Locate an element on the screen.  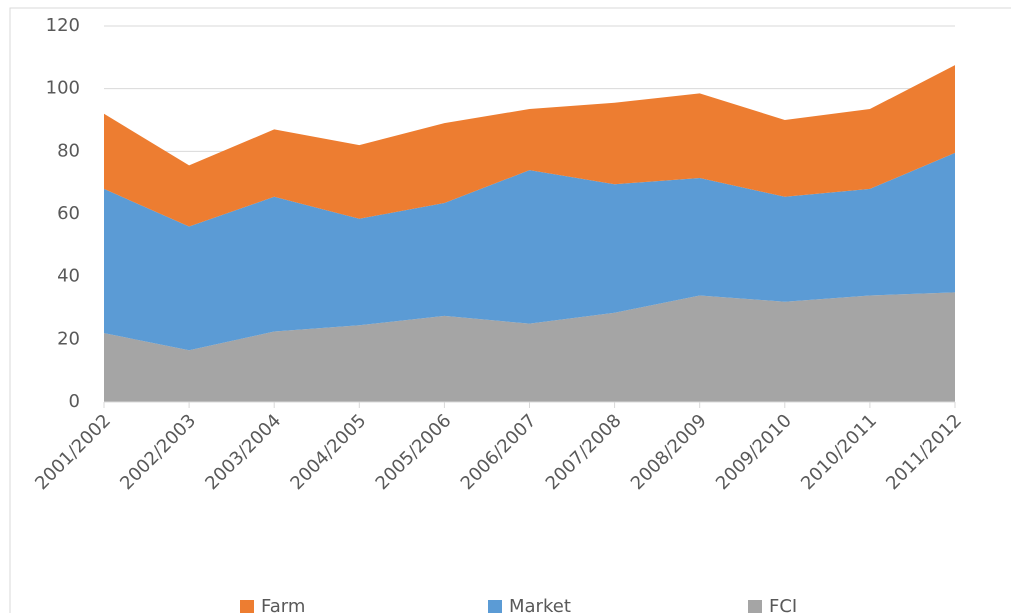
y-tick-label: 120 is located at coordinates (63, 25).